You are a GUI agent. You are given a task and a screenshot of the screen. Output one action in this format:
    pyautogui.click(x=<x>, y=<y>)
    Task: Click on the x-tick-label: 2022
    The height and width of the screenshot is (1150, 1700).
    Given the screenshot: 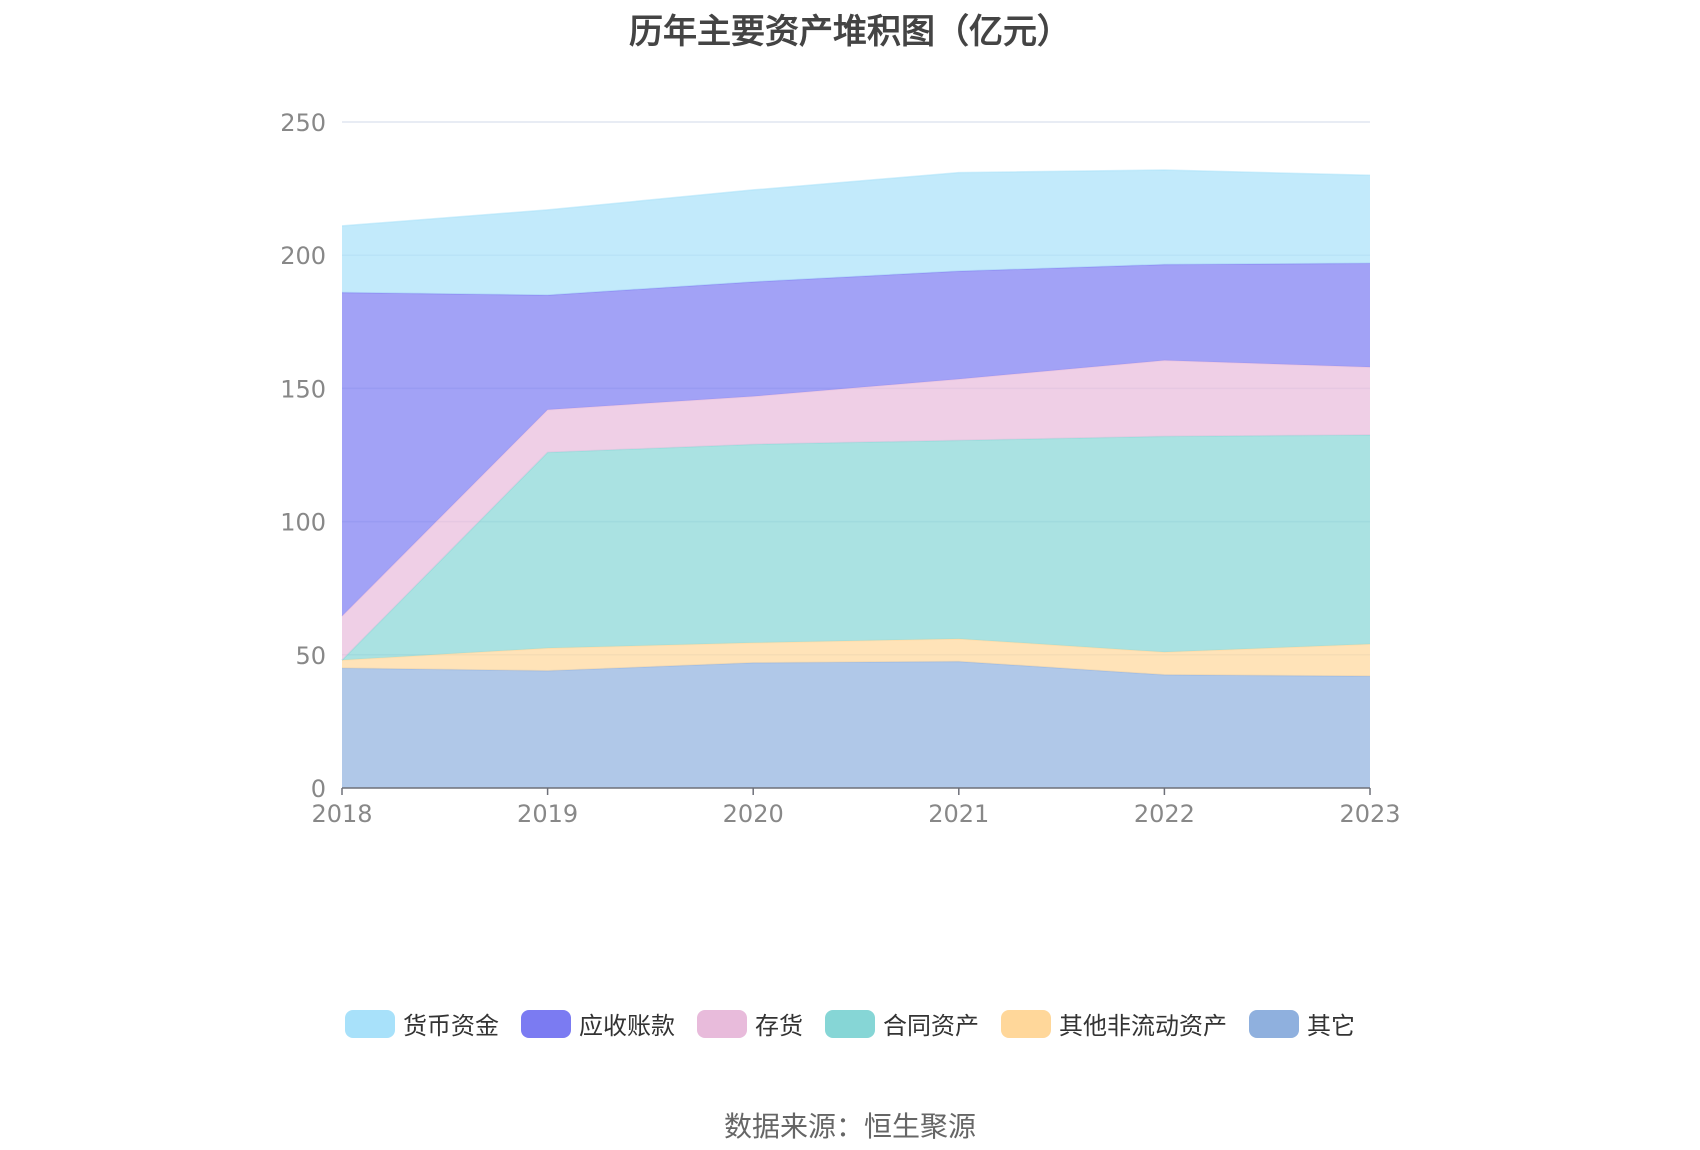 What is the action you would take?
    pyautogui.click(x=1164, y=814)
    